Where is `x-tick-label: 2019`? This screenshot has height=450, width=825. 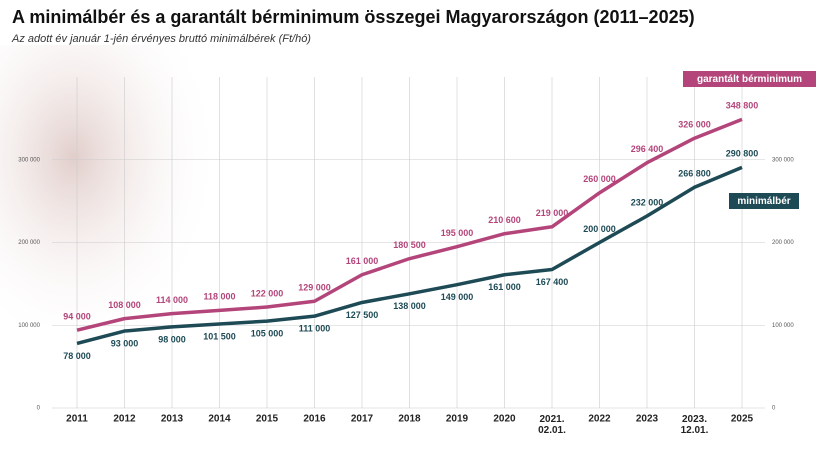 x-tick-label: 2019 is located at coordinates (457, 419).